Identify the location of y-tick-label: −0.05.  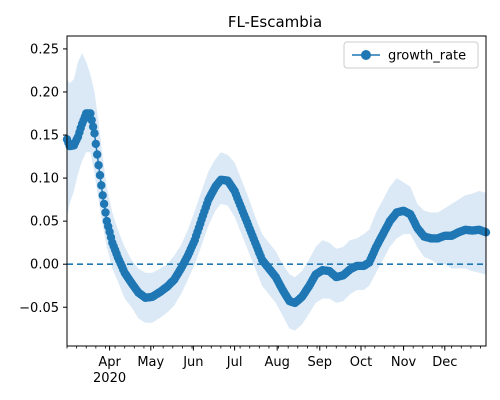
(39, 308).